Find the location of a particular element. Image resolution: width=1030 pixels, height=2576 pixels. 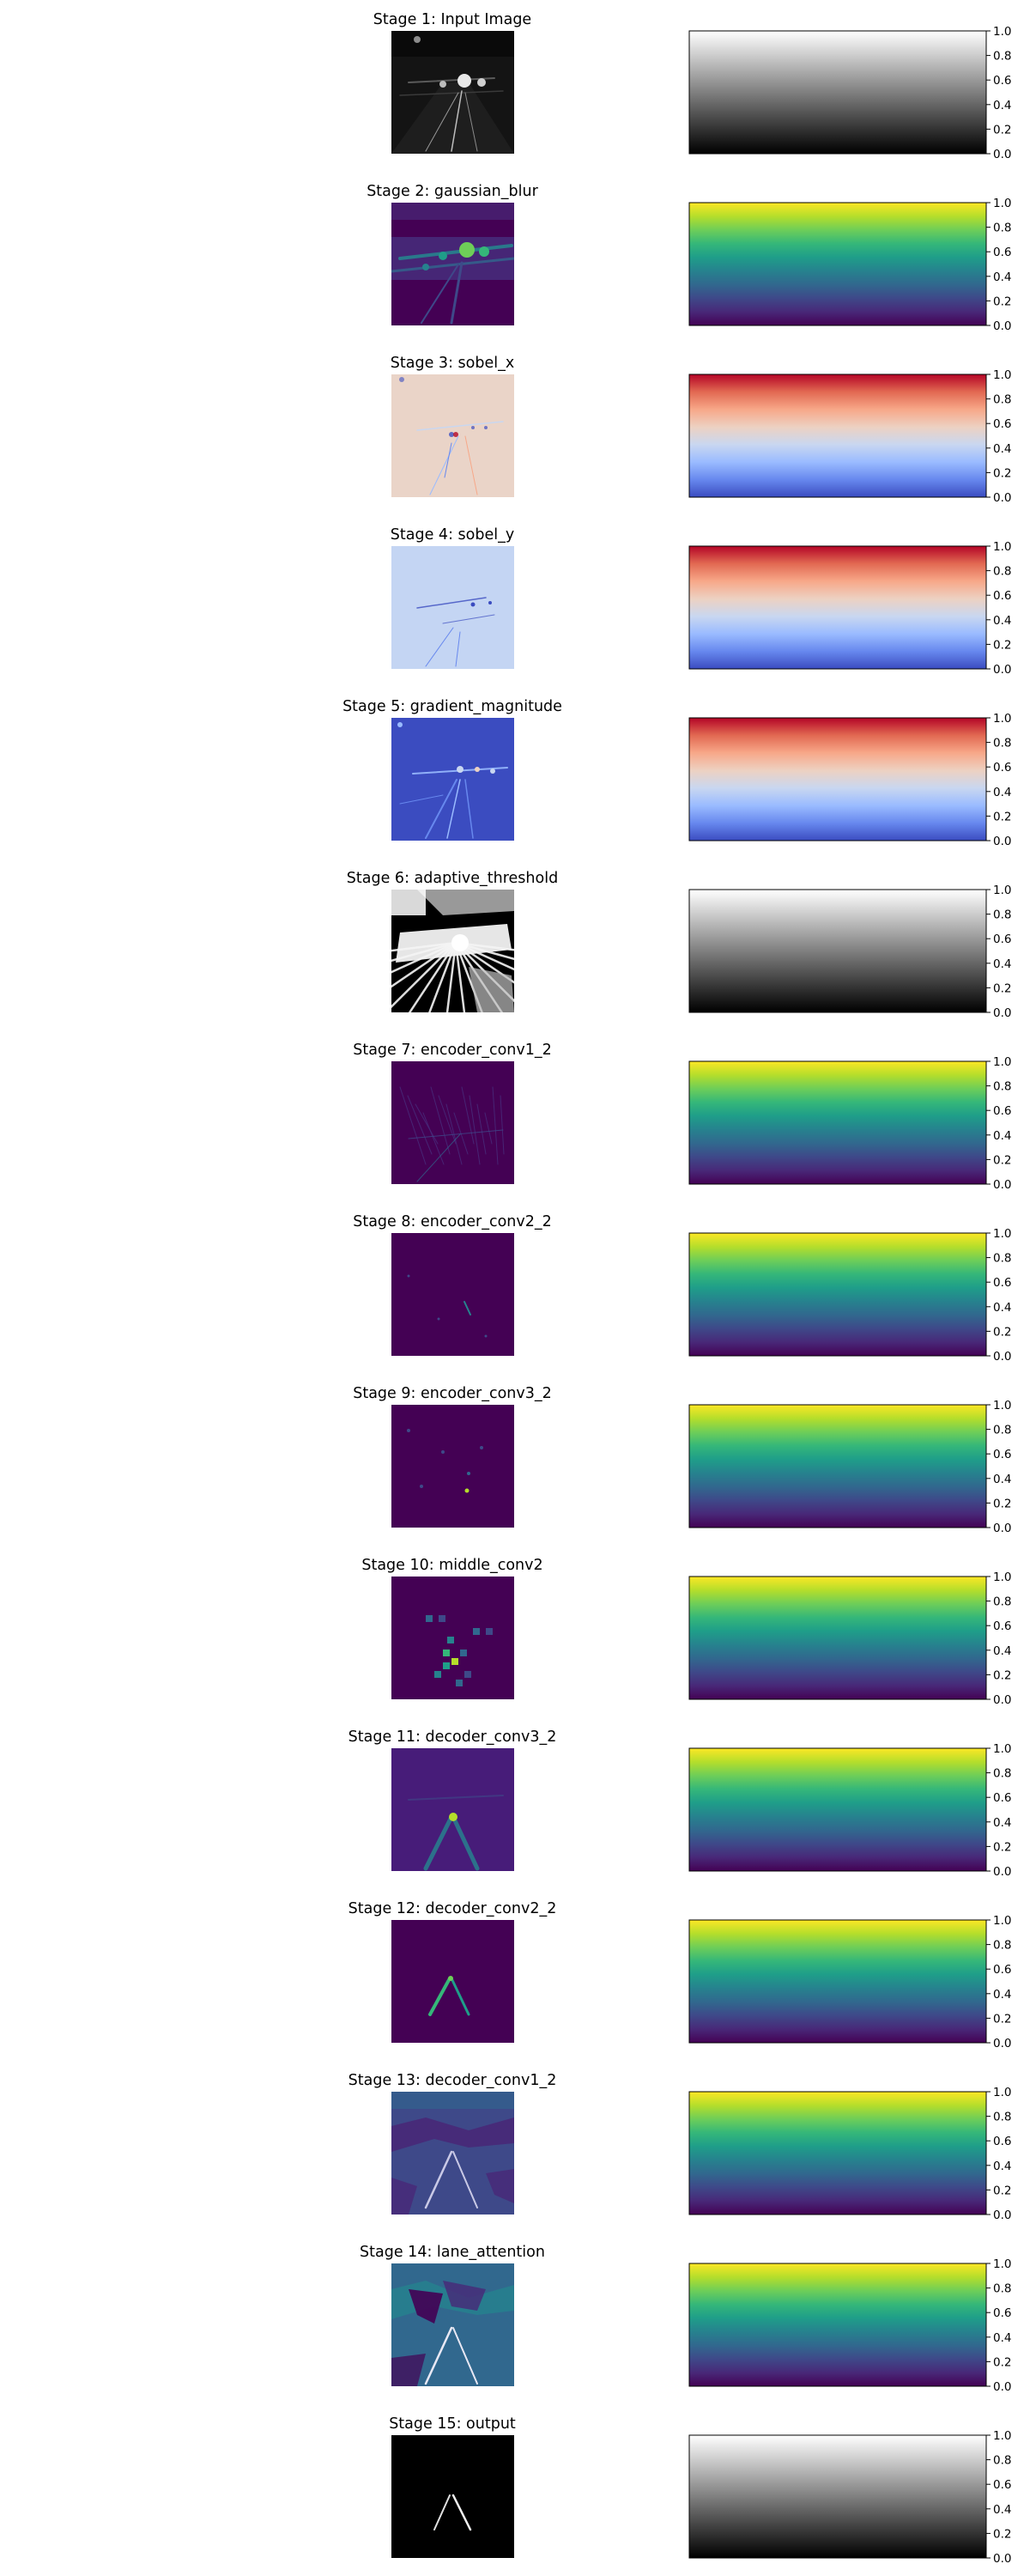

stage-title: Stage 11: decoder_conv3_2 is located at coordinates (452, 1737).